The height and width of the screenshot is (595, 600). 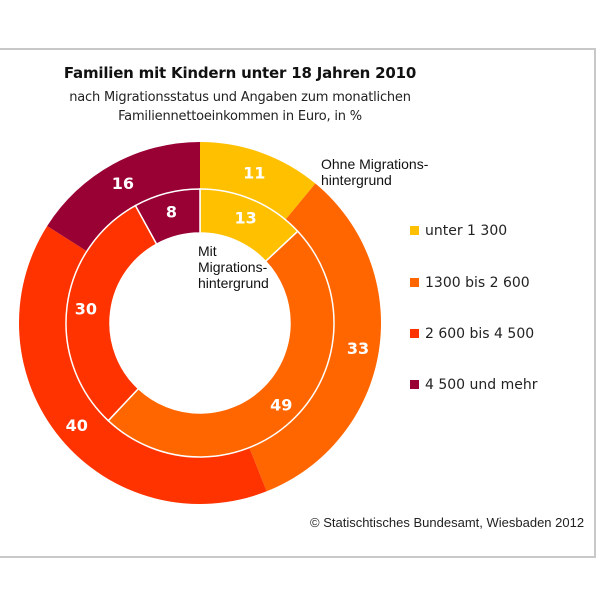 I want to click on legend-label: 4 500 und mehr, so click(x=481, y=385).